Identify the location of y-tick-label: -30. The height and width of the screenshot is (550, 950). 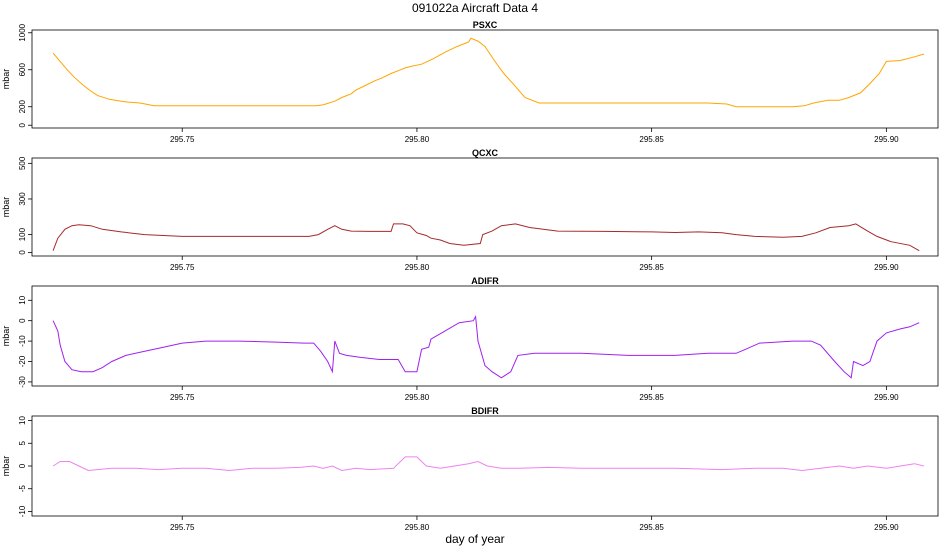
(22, 382).